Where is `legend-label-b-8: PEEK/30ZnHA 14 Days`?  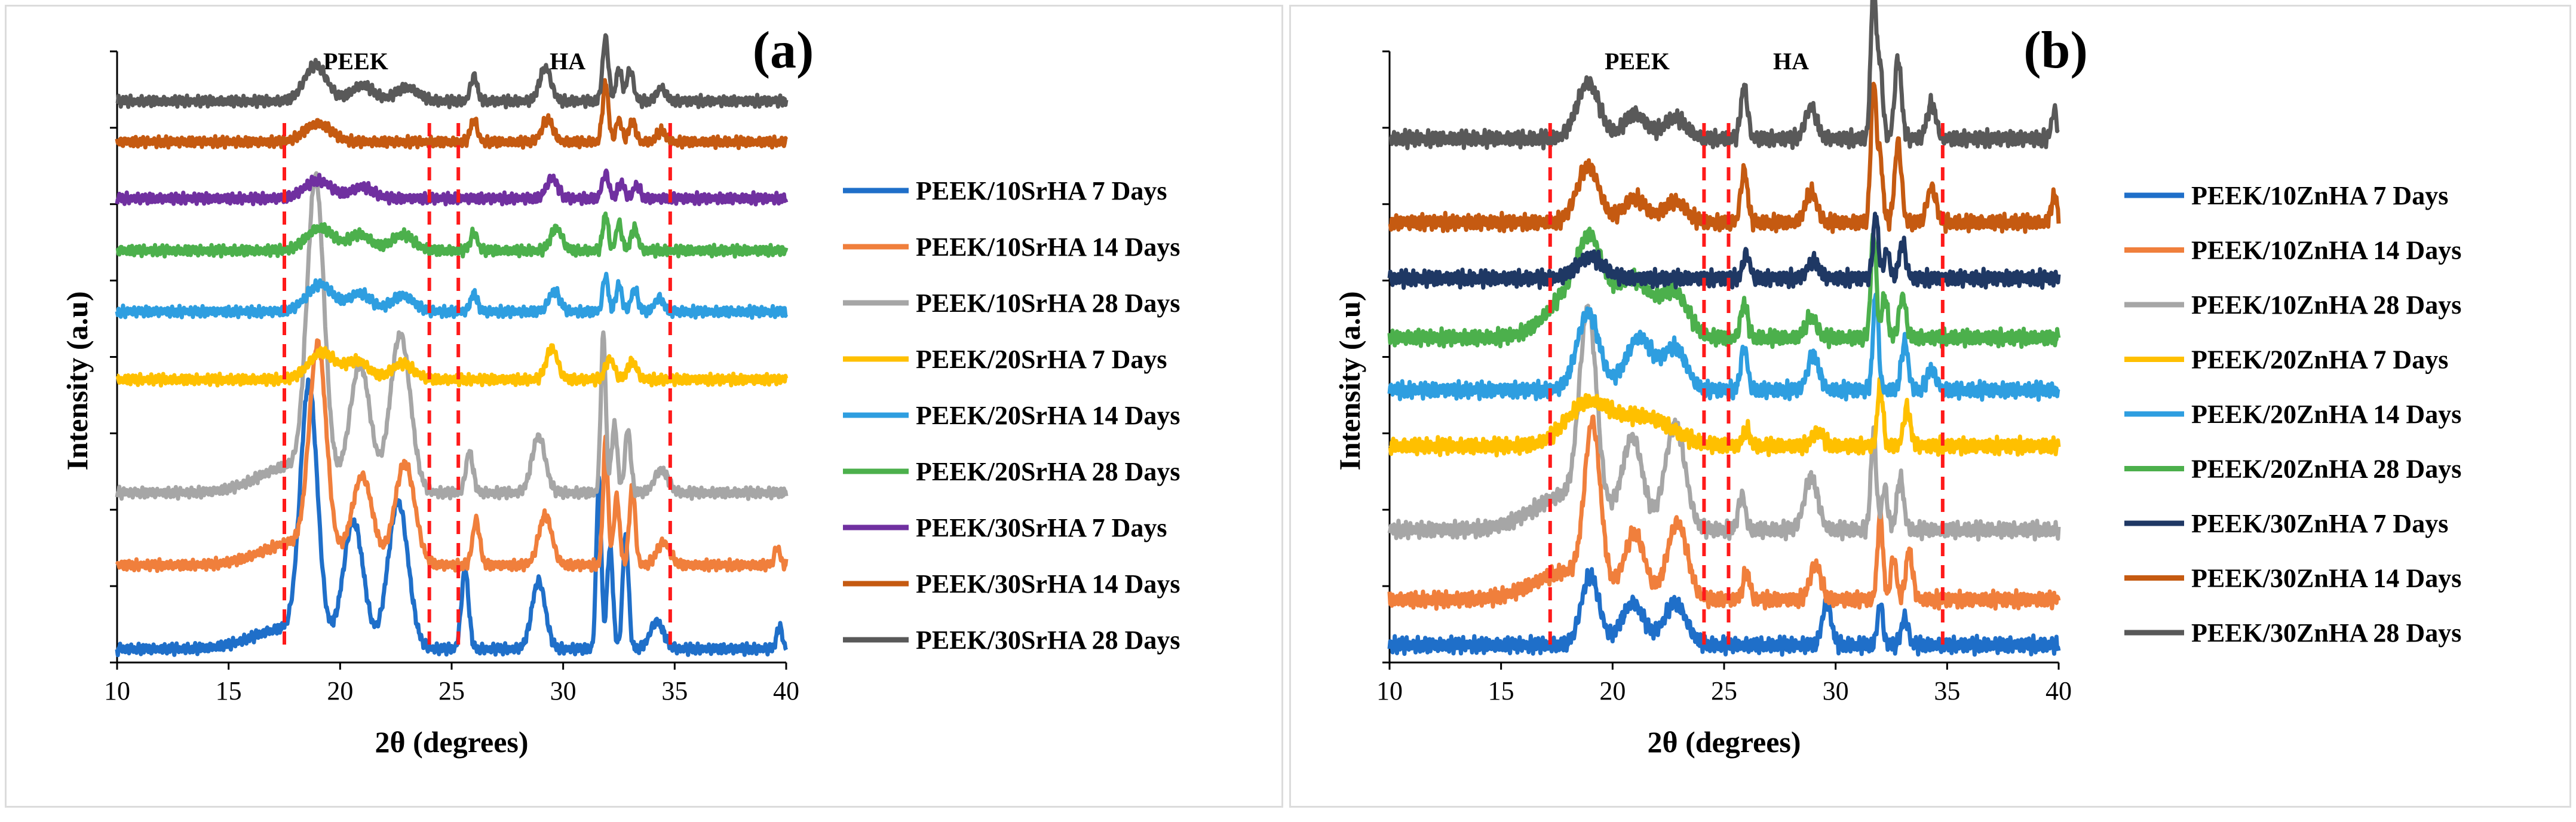 legend-label-b-8: PEEK/30ZnHA 14 Days is located at coordinates (2326, 578).